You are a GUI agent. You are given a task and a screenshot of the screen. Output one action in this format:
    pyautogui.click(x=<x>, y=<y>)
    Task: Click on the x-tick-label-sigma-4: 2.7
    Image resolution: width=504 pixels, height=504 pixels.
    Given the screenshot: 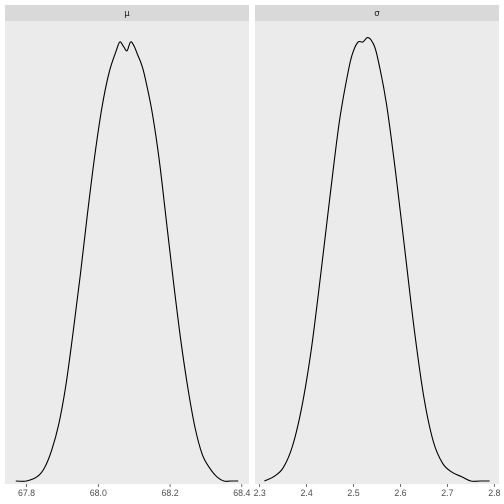 What is the action you would take?
    pyautogui.click(x=447, y=493)
    